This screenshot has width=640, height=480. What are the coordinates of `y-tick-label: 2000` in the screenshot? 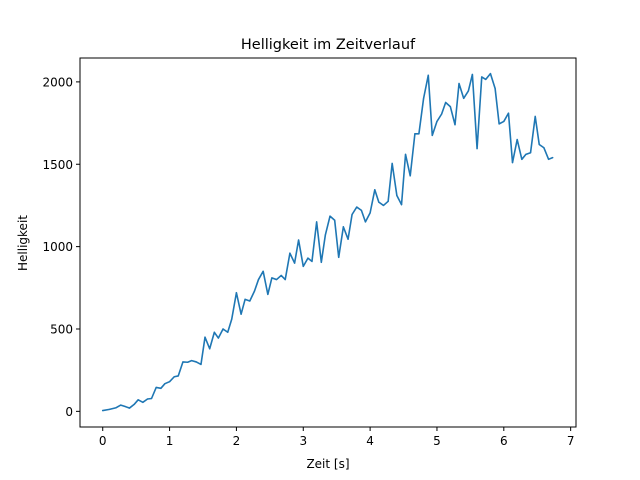 It's located at (57, 82).